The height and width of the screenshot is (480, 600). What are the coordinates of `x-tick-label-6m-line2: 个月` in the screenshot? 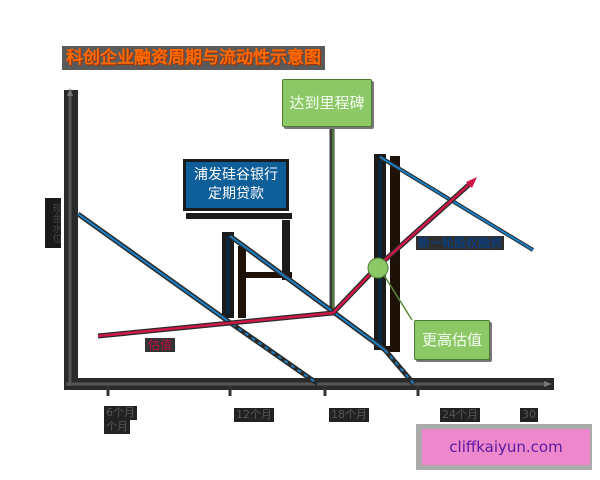 It's located at (117, 427).